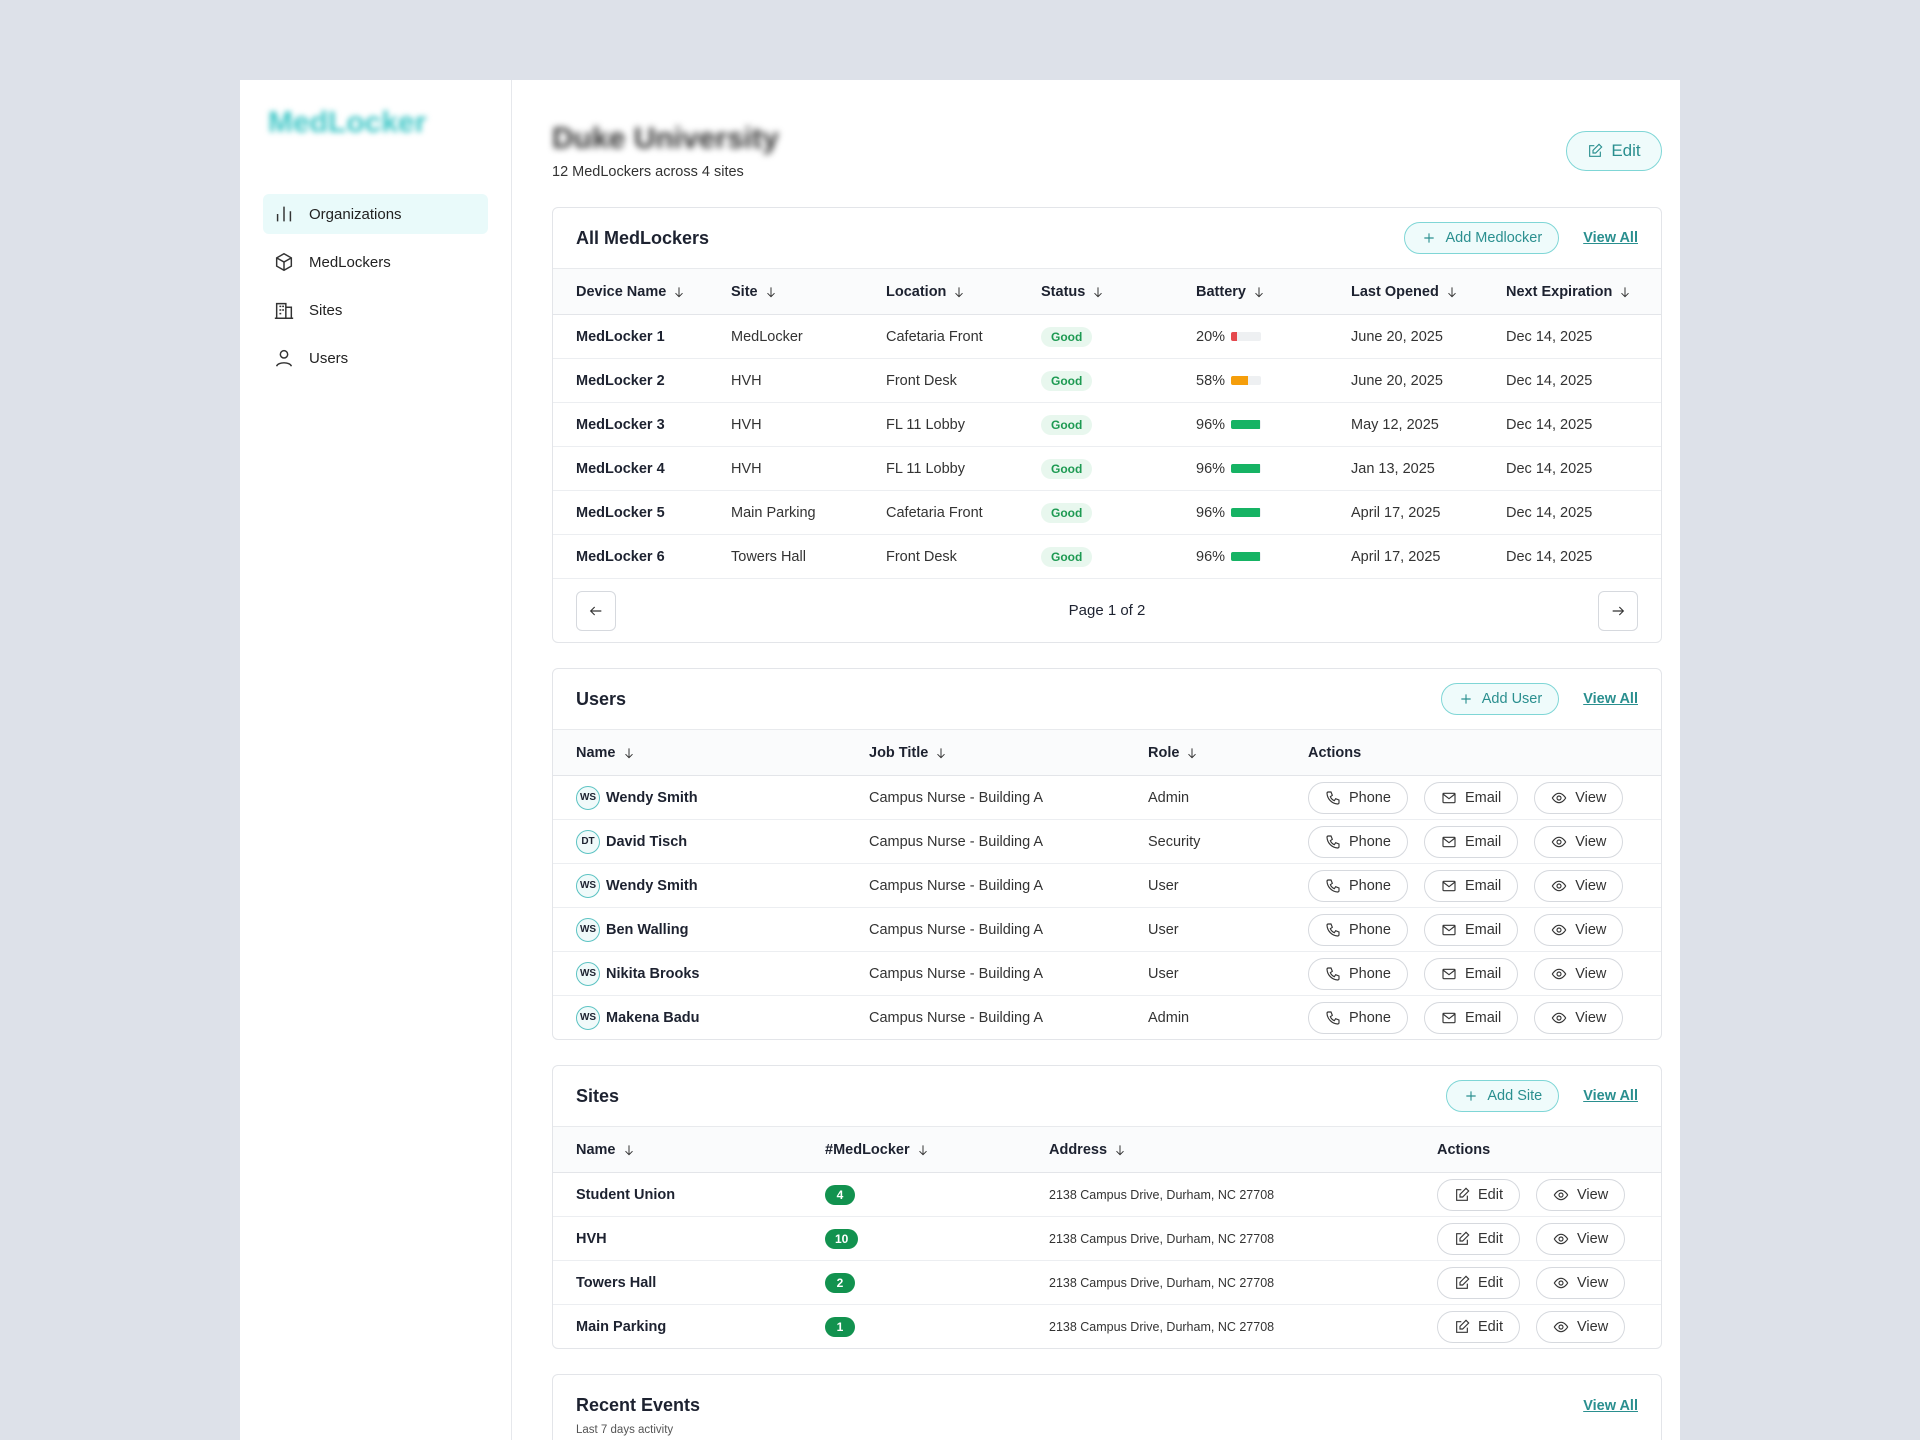 The height and width of the screenshot is (1440, 1920). I want to click on cell-text: Jan 13, 2025, so click(1393, 468).